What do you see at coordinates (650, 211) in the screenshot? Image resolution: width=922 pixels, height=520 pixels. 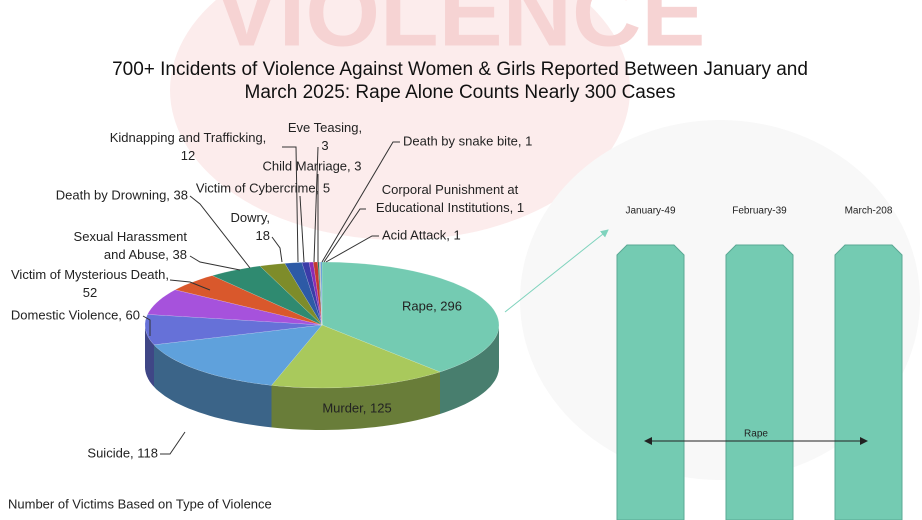 I see `column-label: January-49` at bounding box center [650, 211].